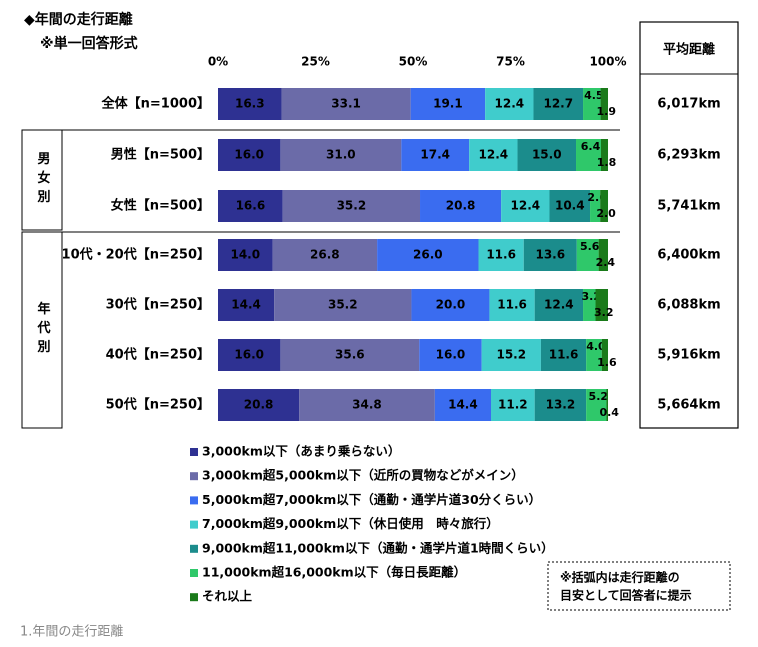 This screenshot has height=647, width=758. Describe the element at coordinates (71, 632) in the screenshot. I see `caption: 1.年間の走行距離` at that location.